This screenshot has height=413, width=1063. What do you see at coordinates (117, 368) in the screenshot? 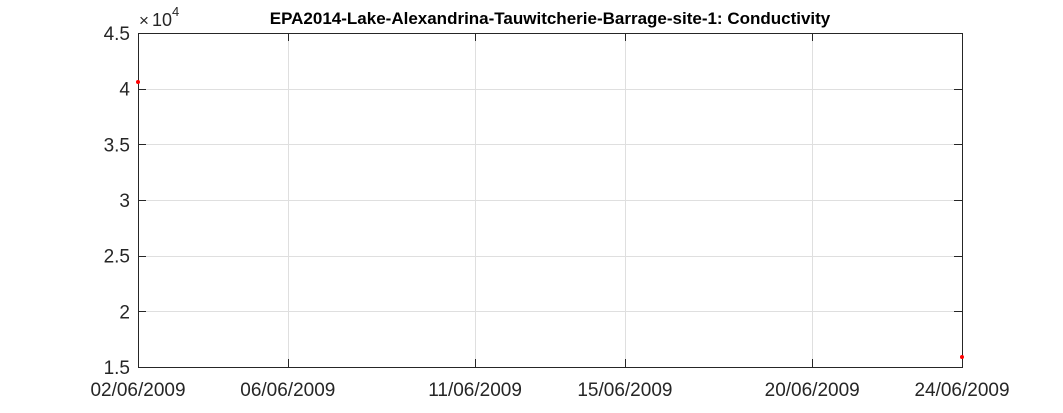
I see `y-tick-label: 1.5` at bounding box center [117, 368].